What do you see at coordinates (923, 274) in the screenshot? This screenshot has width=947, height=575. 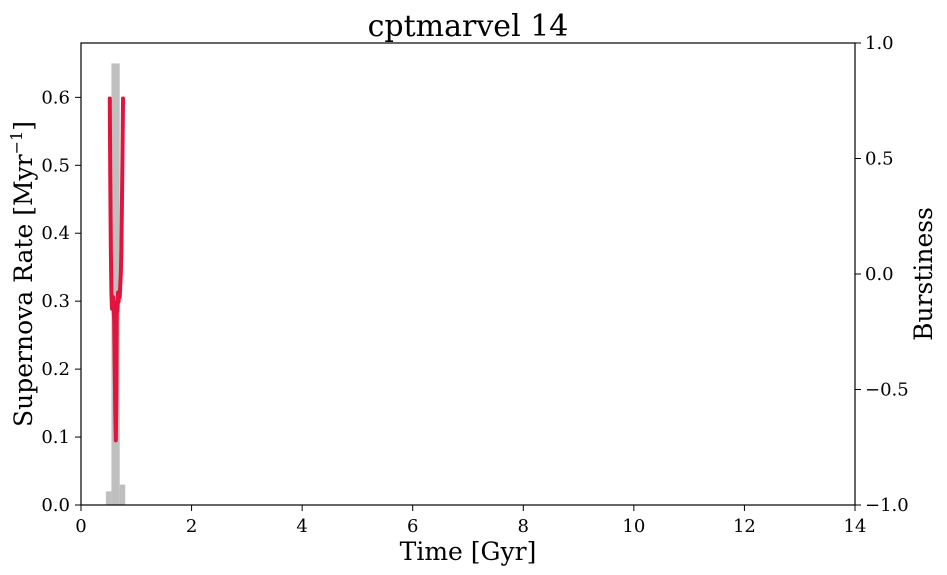 I see `y2-axis-label: Burstiness` at bounding box center [923, 274].